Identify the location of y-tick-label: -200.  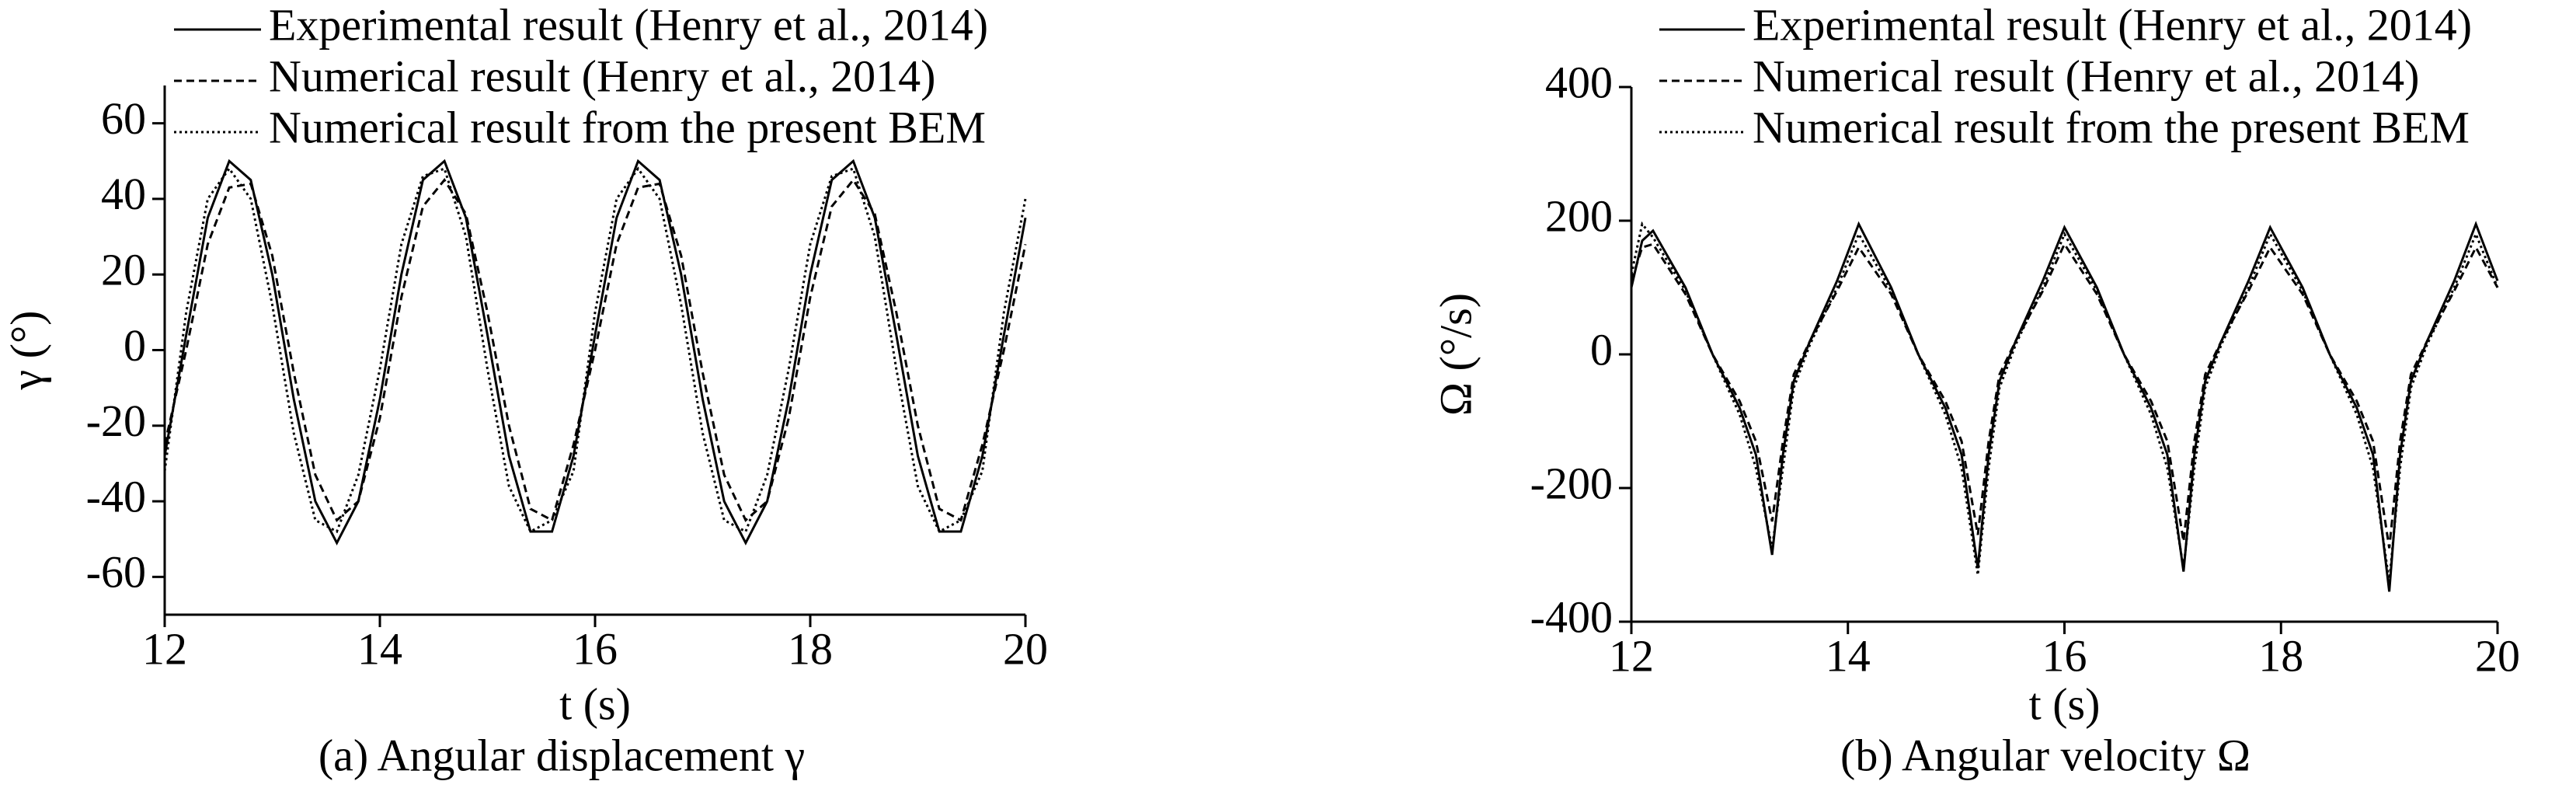
(1571, 483).